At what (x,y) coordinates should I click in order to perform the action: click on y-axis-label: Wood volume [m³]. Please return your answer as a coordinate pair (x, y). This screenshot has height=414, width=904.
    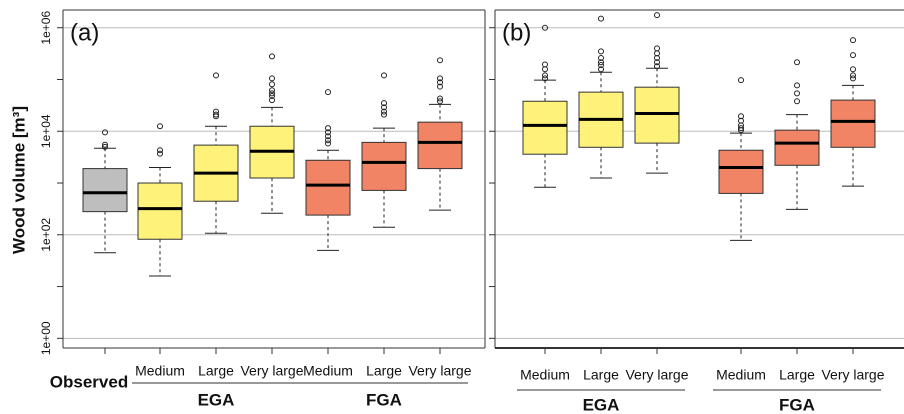
    Looking at the image, I should click on (18, 180).